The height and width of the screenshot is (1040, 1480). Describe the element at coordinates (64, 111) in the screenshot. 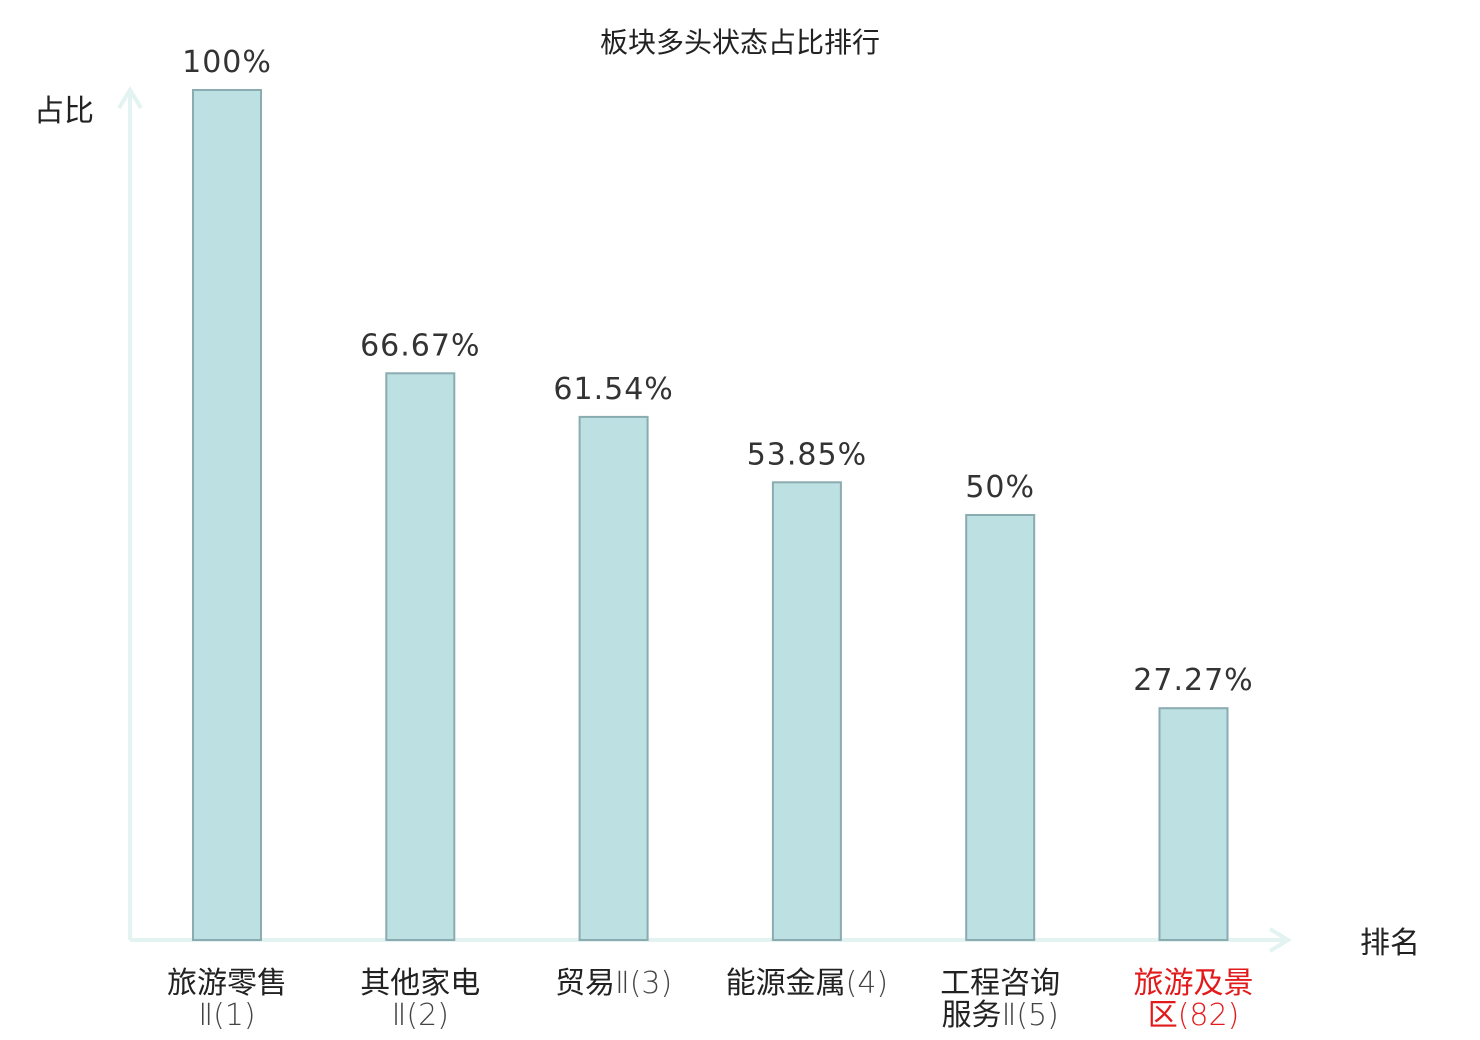

I see `y-axis-label: 占比` at that location.